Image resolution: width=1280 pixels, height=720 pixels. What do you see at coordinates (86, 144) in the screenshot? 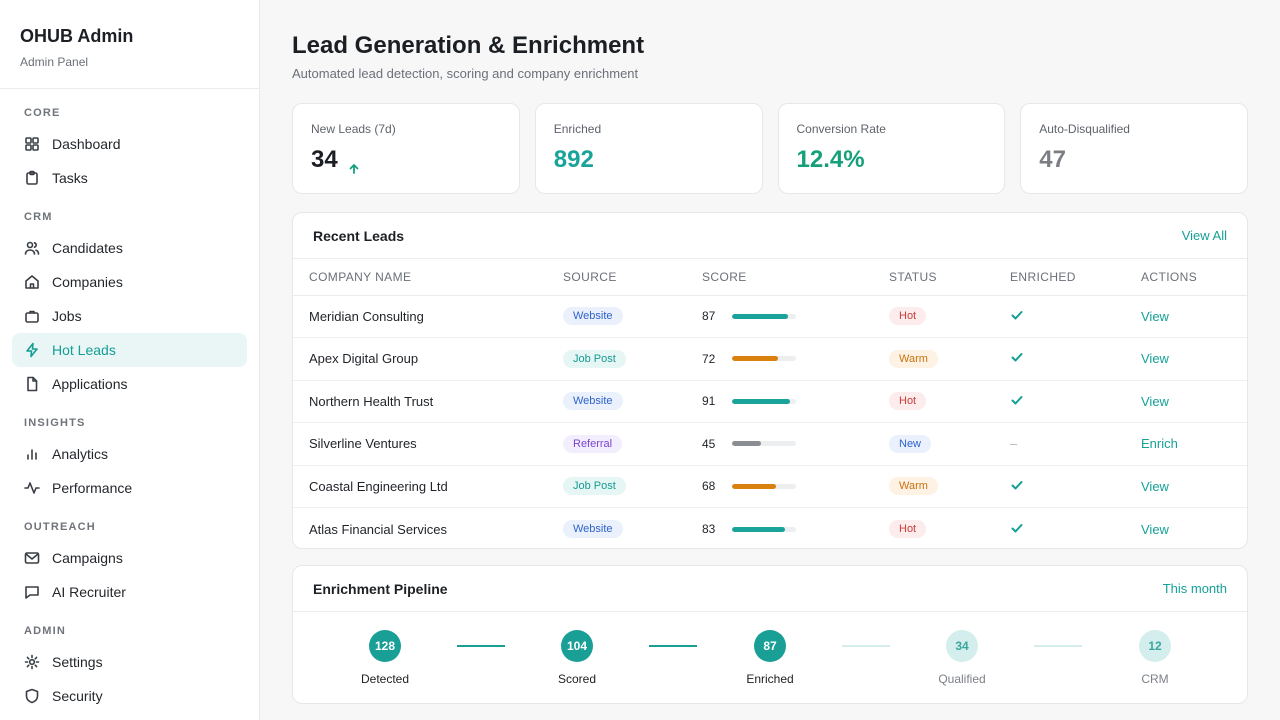
I see `sidebar-item-label: Dashboard` at bounding box center [86, 144].